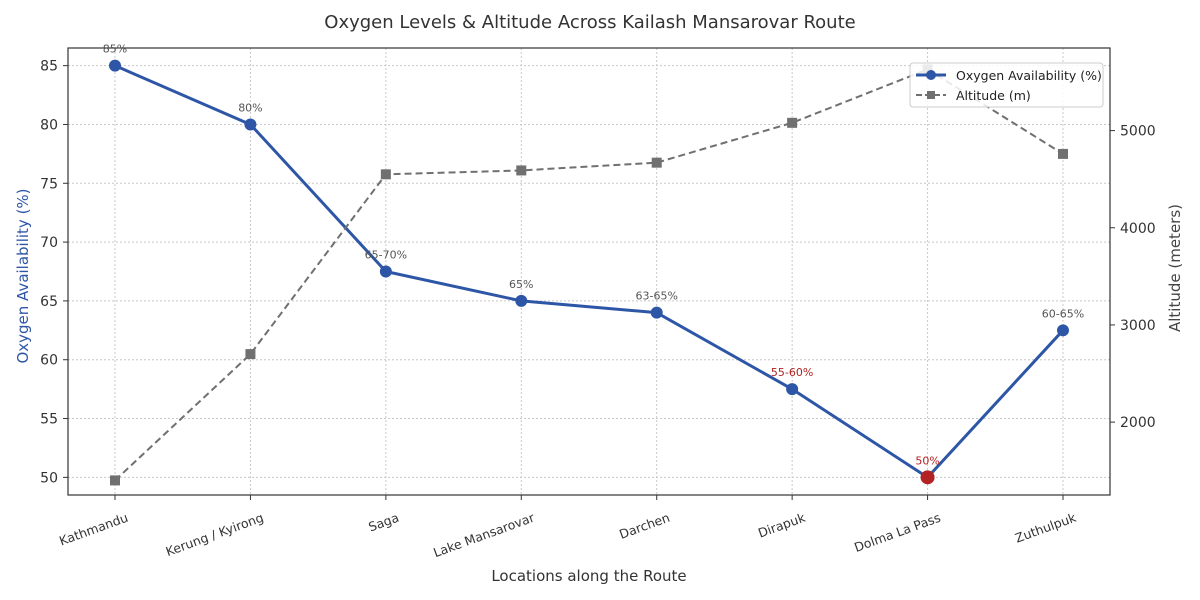  Describe the element at coordinates (250, 107) in the screenshot. I see `data-label: 80%` at that location.